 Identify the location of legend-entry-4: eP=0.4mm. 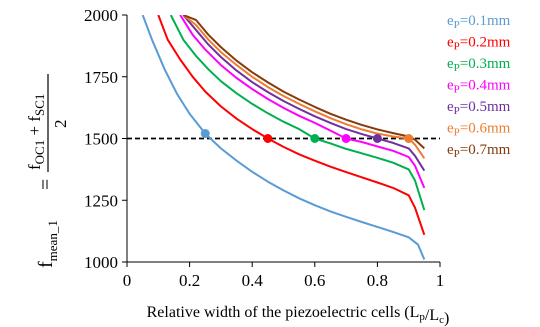
(479, 87).